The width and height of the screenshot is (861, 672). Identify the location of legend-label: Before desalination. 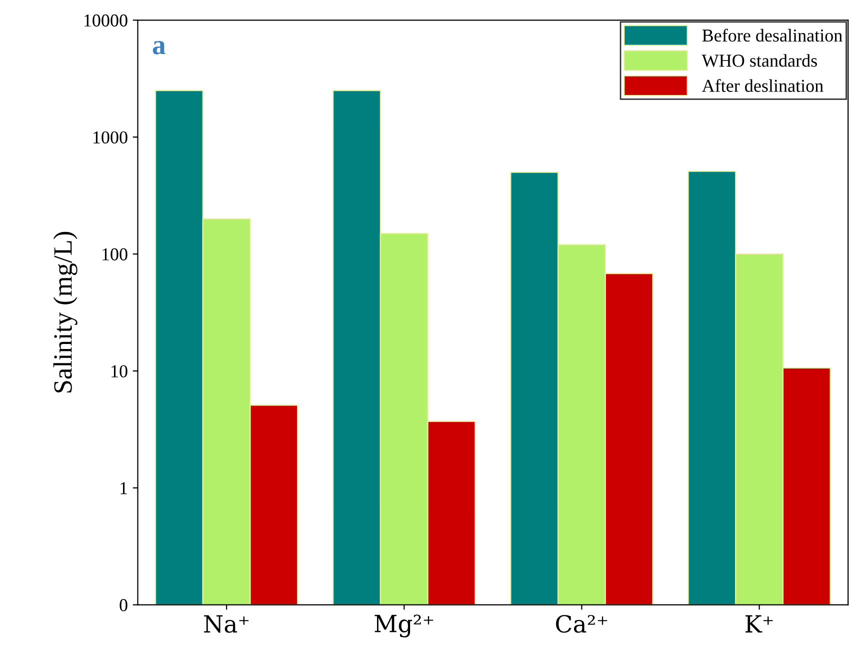
(772, 35).